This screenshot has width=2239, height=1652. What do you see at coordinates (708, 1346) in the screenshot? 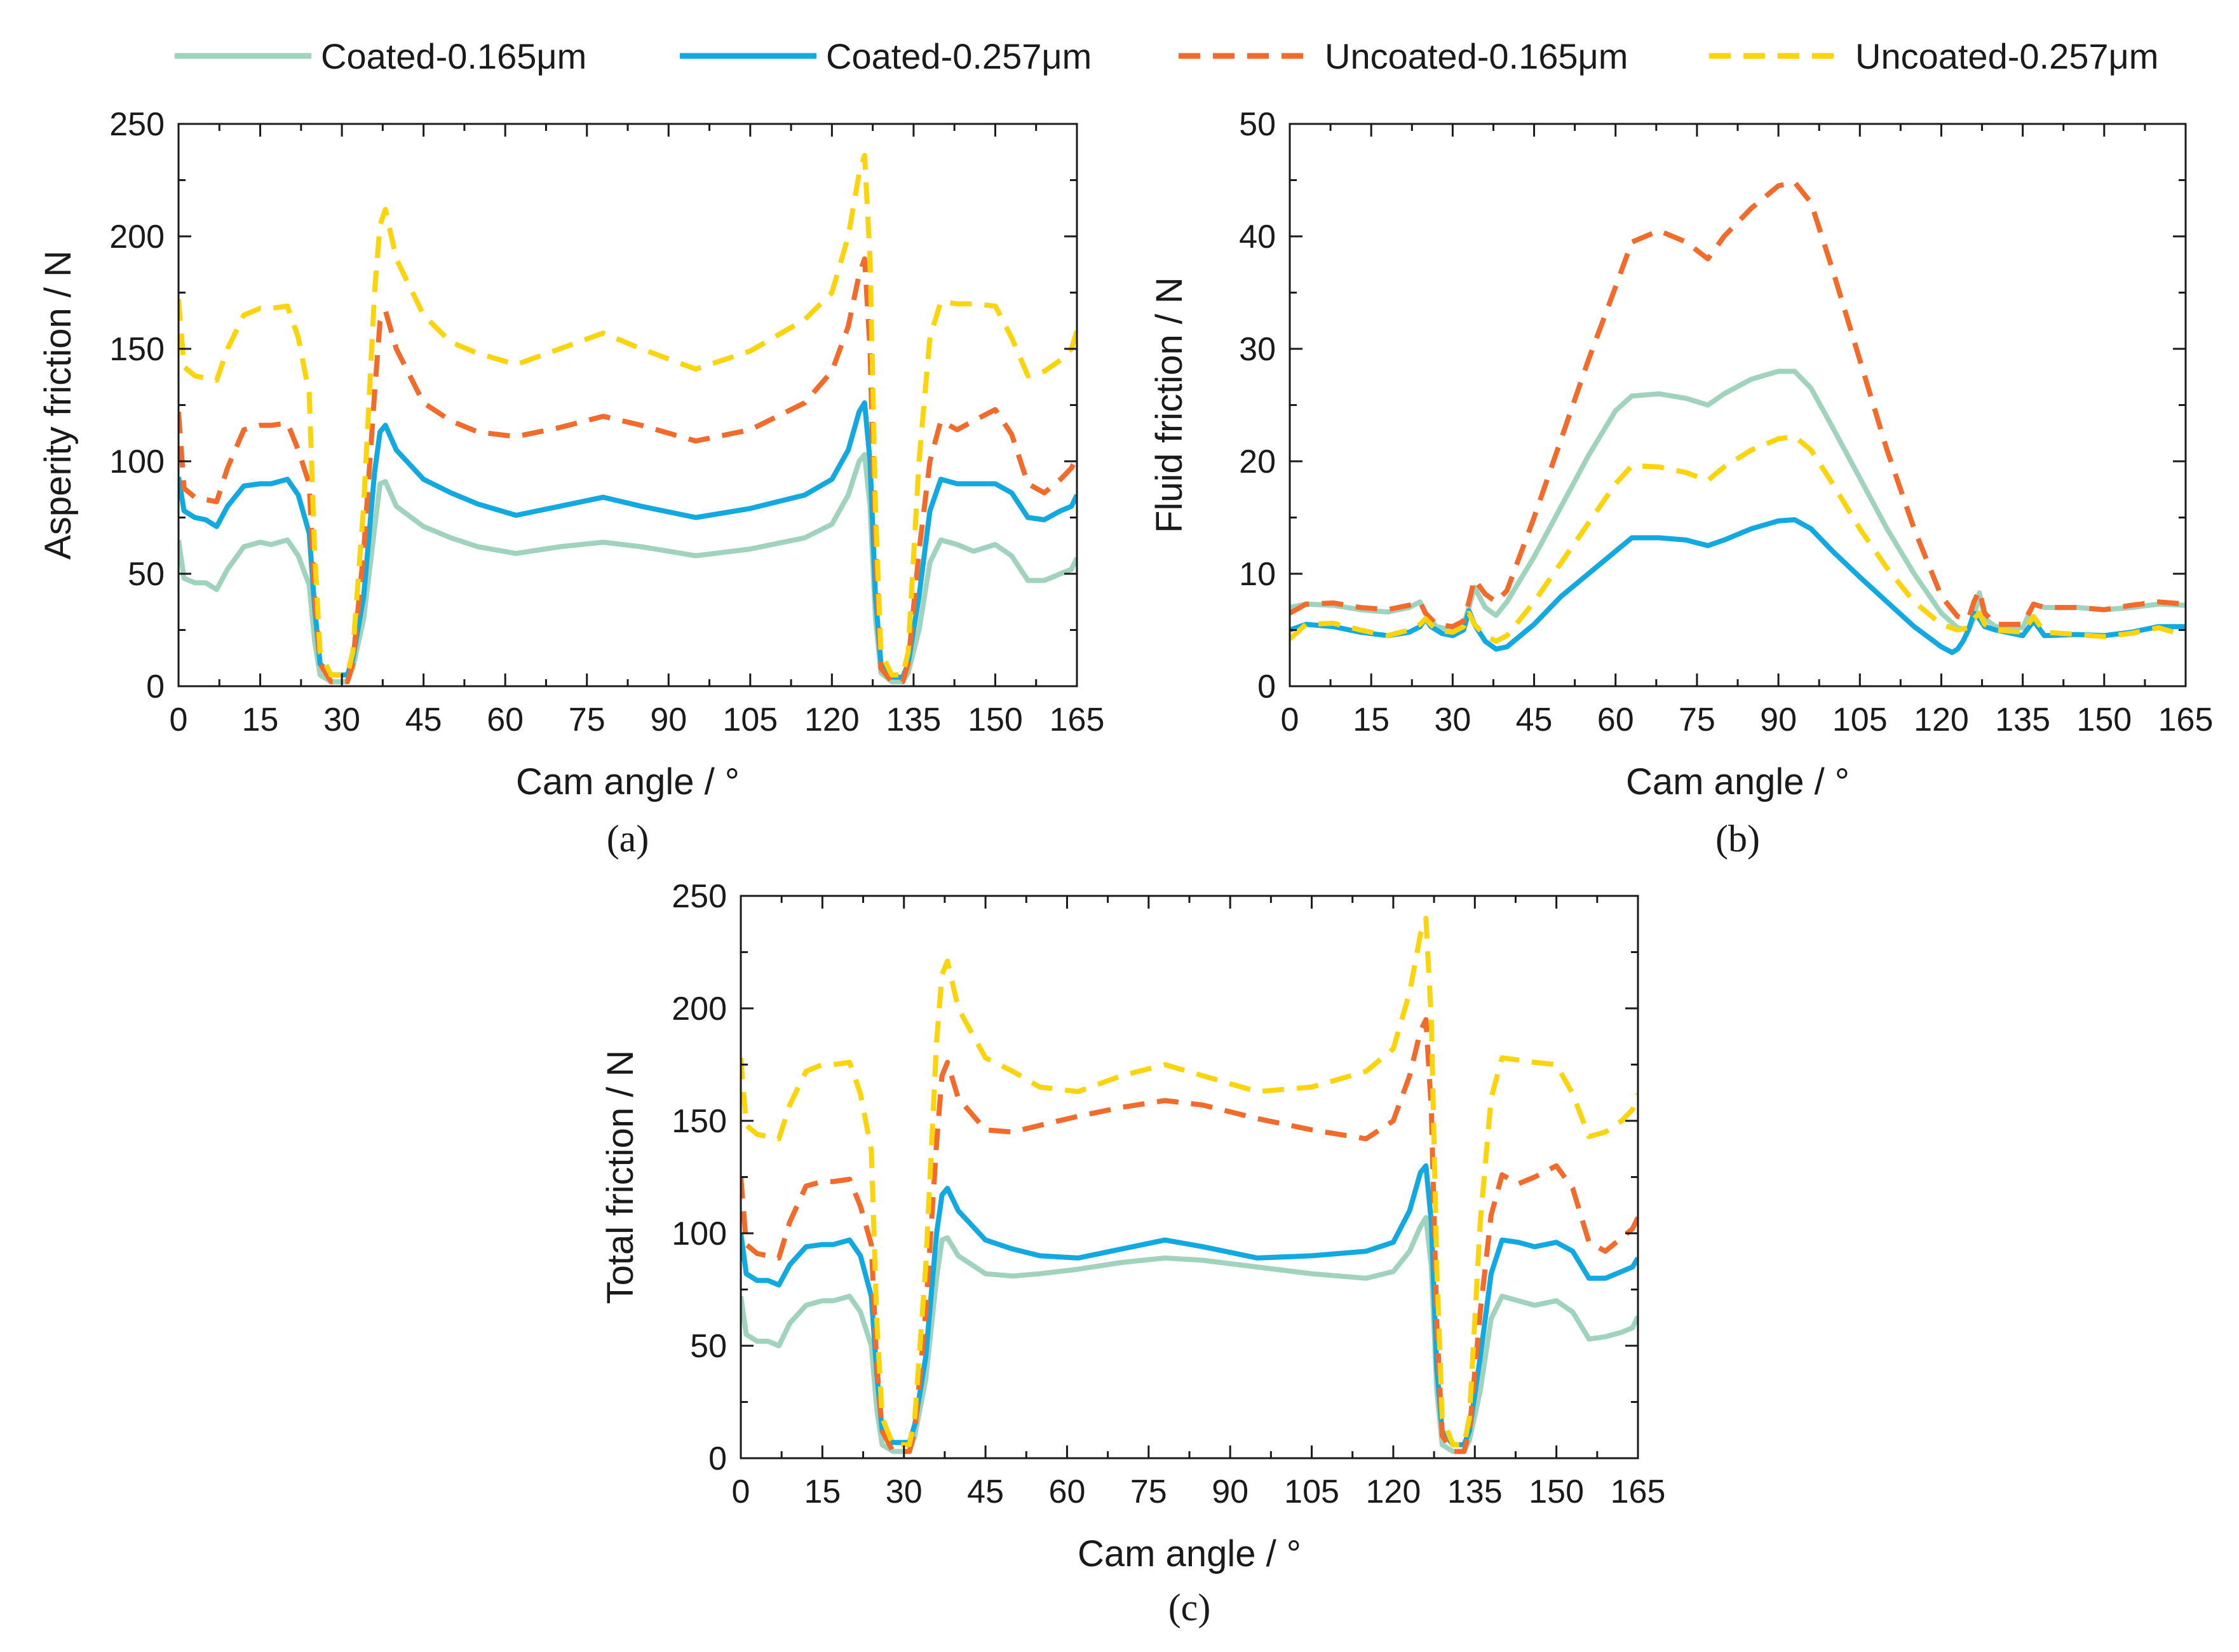
I see `y-tick-label-c-50: 50` at bounding box center [708, 1346].